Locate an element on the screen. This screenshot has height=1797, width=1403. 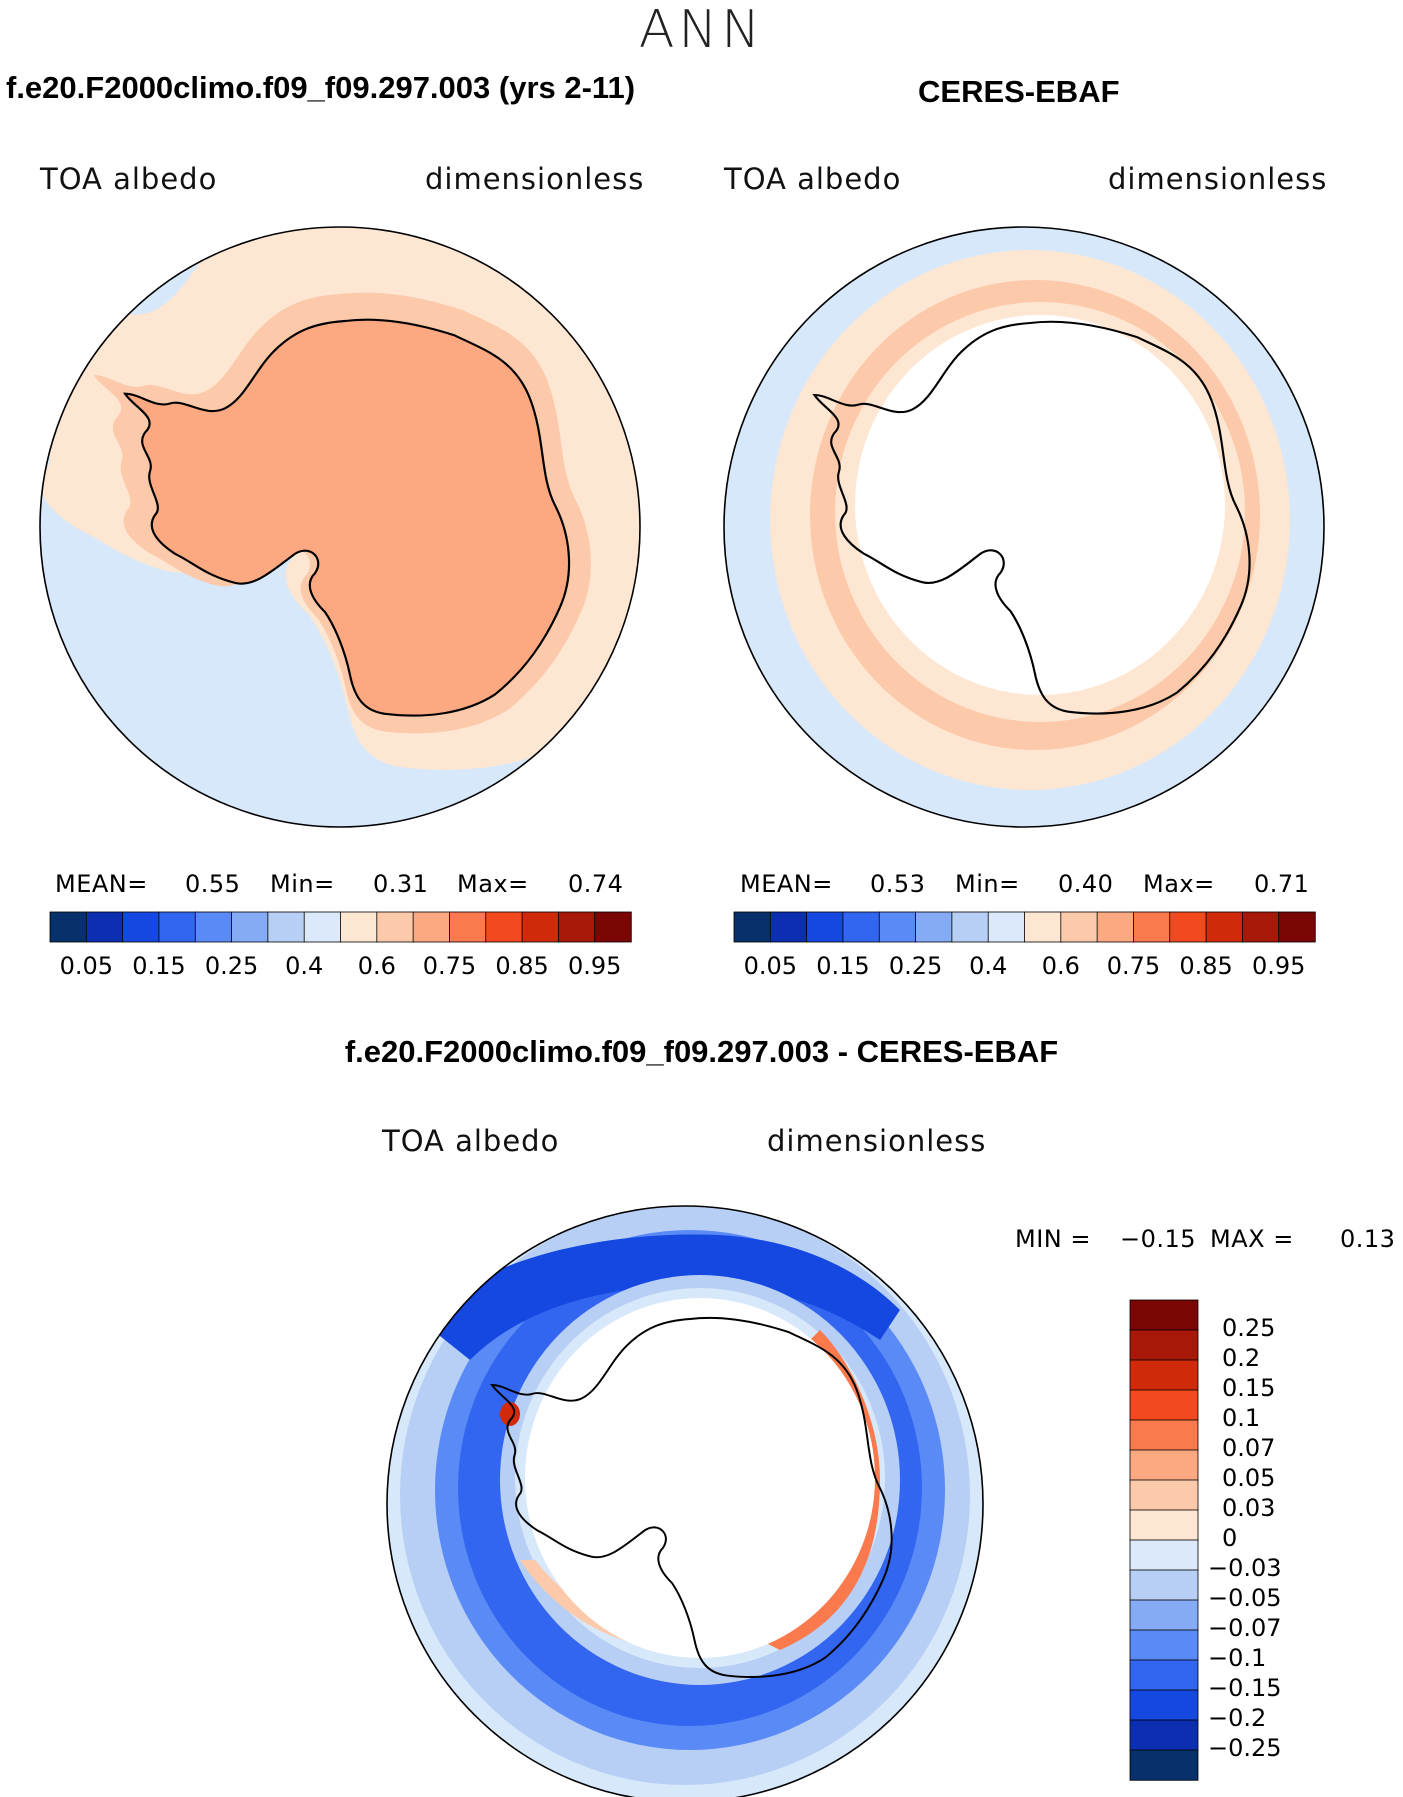
diff-missing is located at coordinates (700, 1478).